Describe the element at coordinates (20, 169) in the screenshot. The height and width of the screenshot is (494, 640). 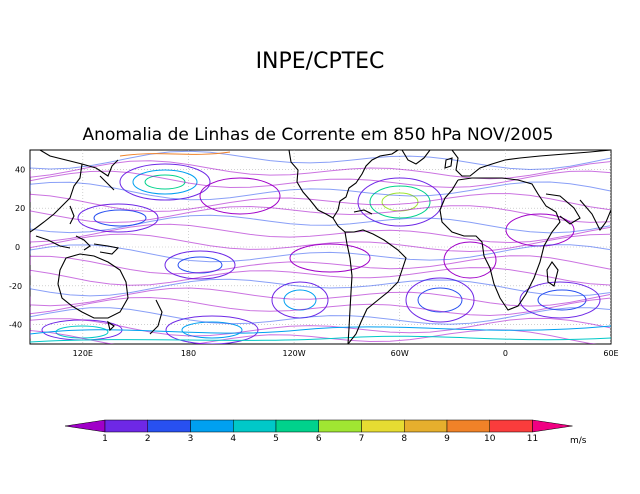
I see `lat-label: 40` at that location.